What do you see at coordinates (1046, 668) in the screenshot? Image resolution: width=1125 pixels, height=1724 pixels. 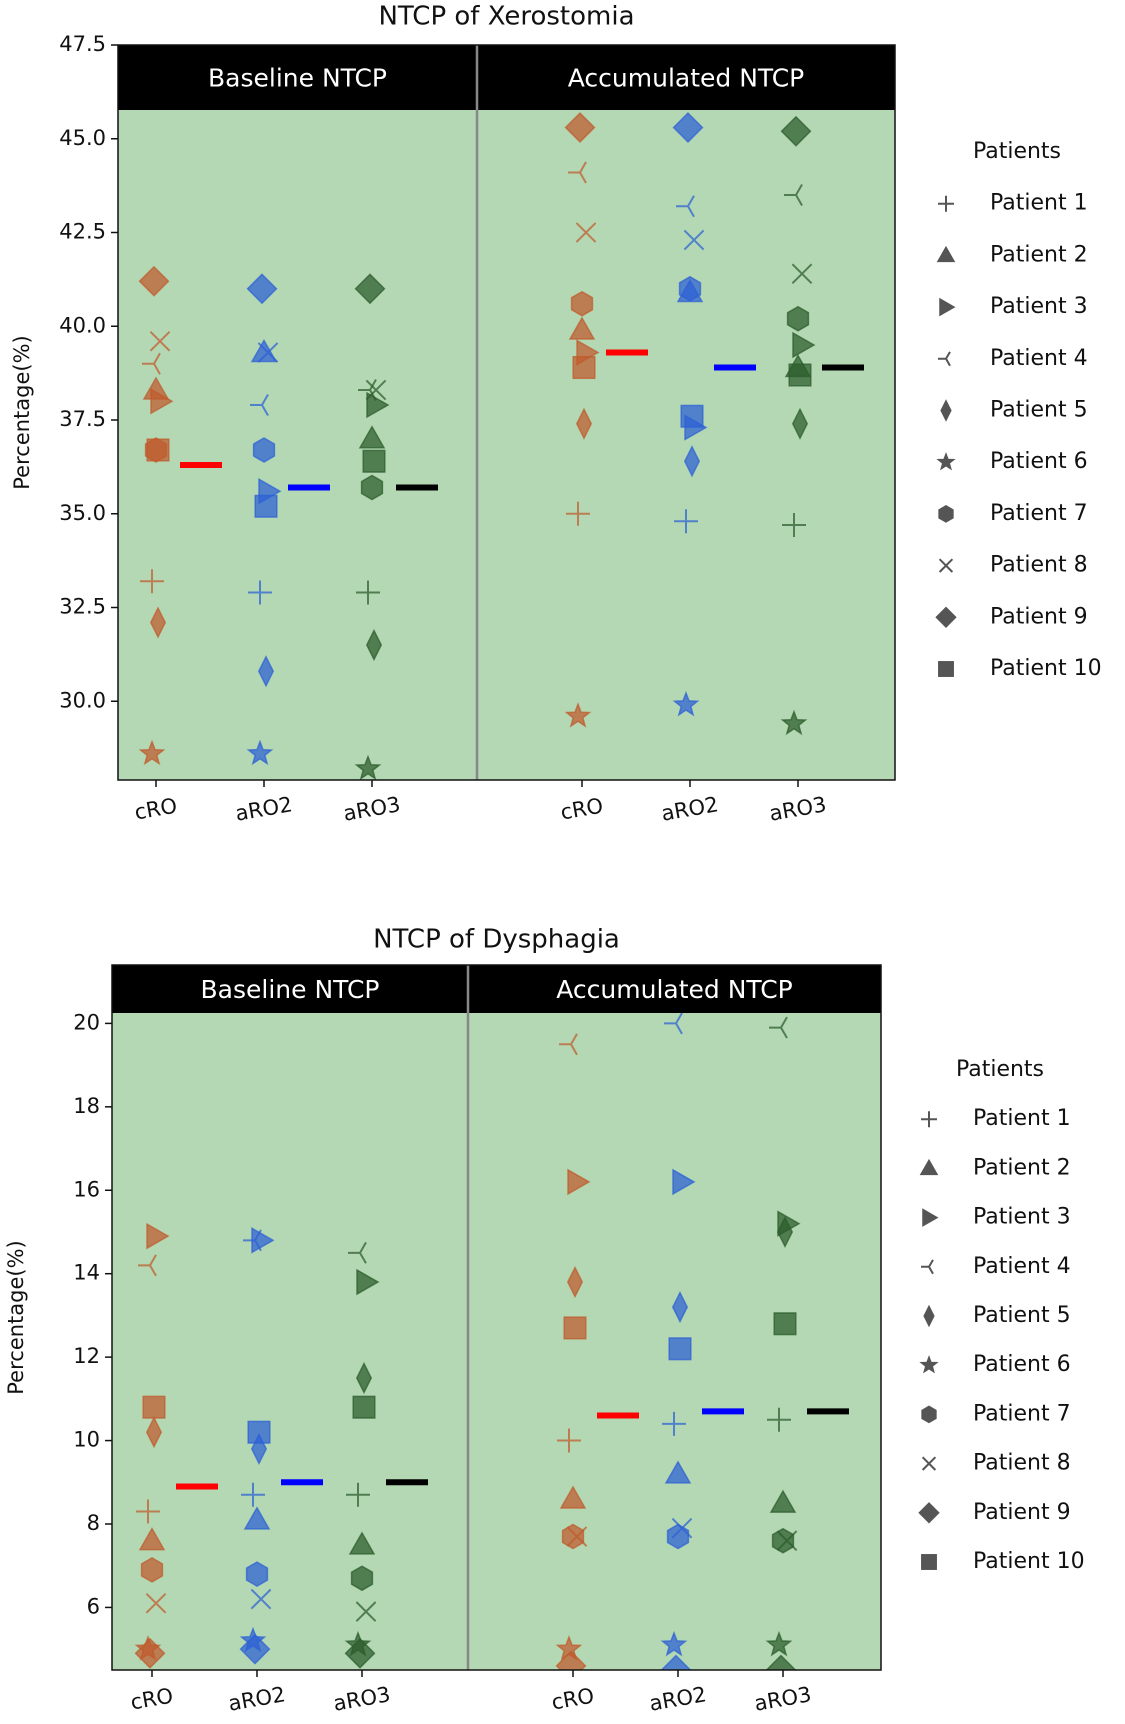 I see `legend-label: Patient 10` at bounding box center [1046, 668].